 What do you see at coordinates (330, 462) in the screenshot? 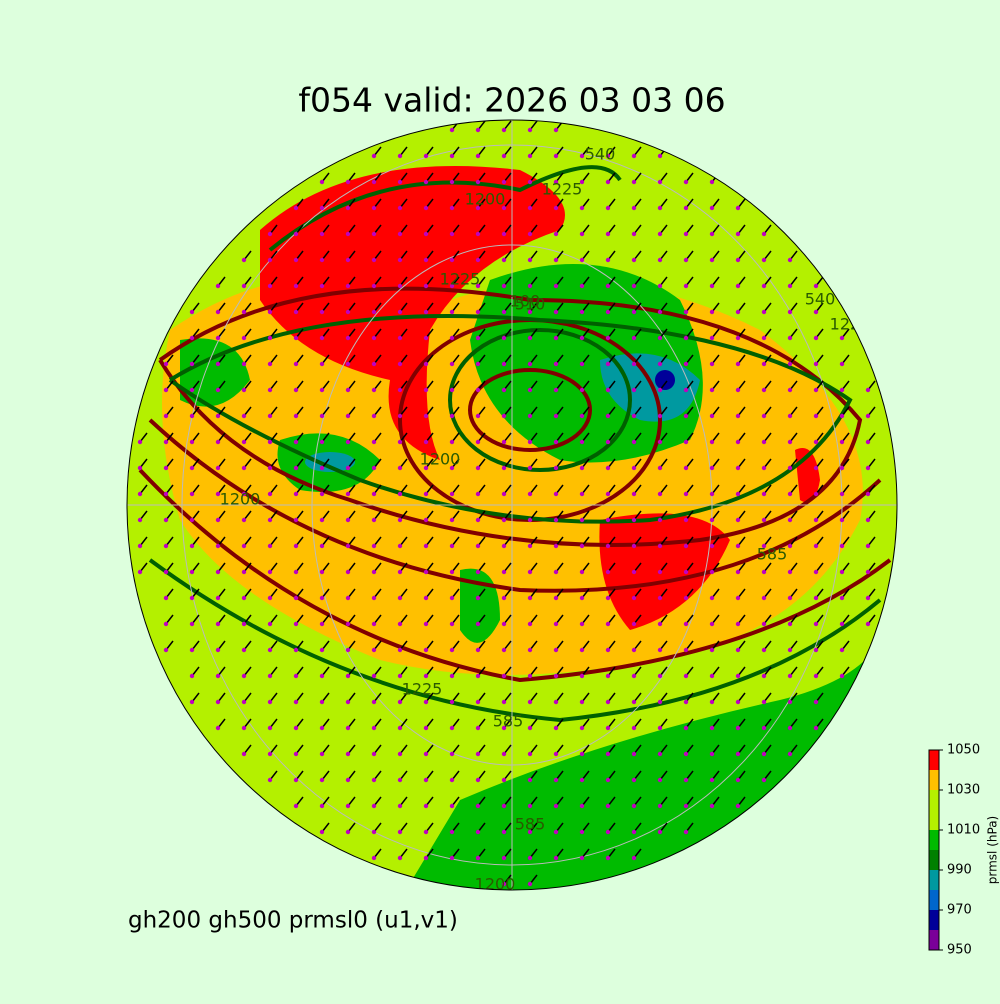
I see `low-core` at bounding box center [330, 462].